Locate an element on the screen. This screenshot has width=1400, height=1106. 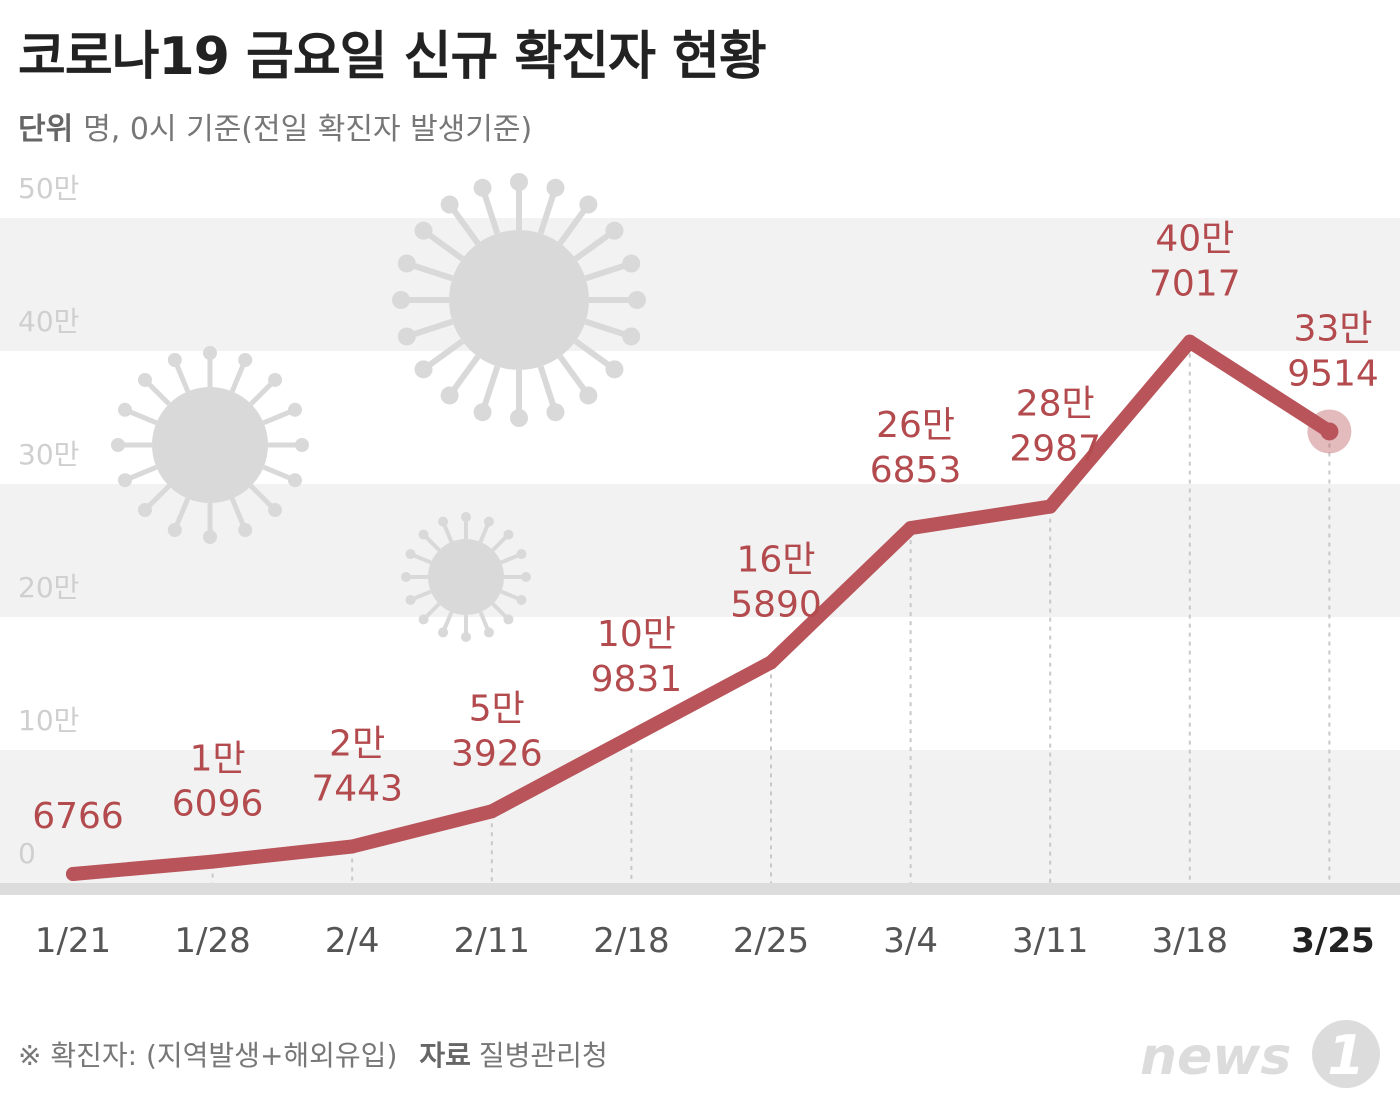
footer: ※ 확진자: (지역발생+해외유입) 자료 질병관리청 is located at coordinates (313, 1054).